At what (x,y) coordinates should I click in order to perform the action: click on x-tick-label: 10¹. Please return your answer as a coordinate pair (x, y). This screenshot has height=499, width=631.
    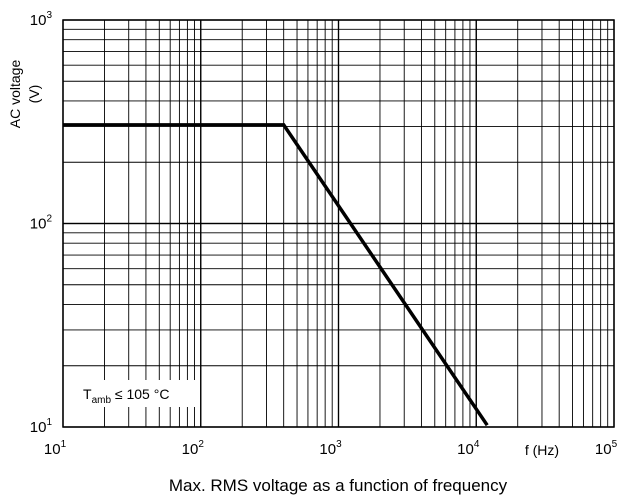
    Looking at the image, I should click on (55, 448).